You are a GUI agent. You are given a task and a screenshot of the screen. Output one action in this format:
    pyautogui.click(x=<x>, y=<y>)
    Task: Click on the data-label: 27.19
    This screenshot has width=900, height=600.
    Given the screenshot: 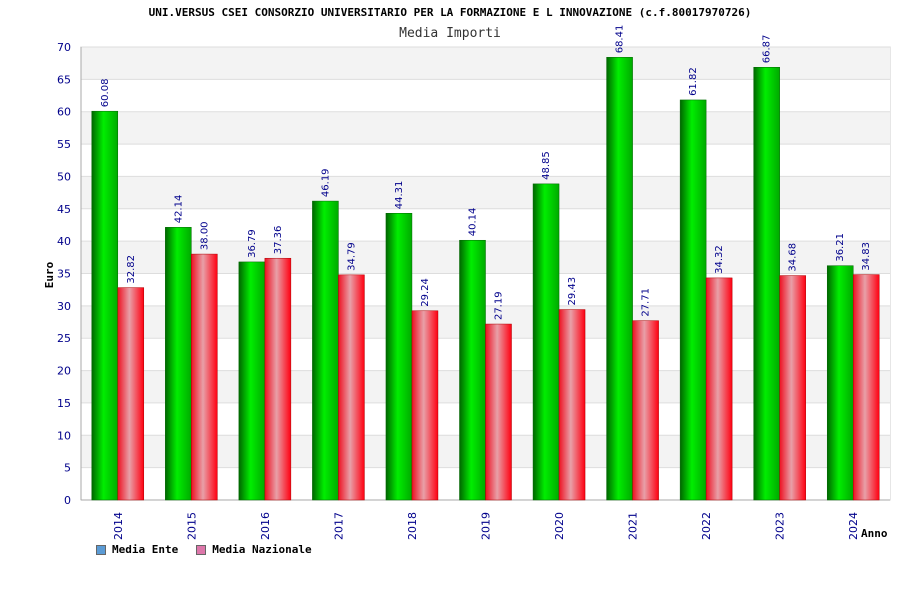 What is the action you would take?
    pyautogui.click(x=499, y=305)
    